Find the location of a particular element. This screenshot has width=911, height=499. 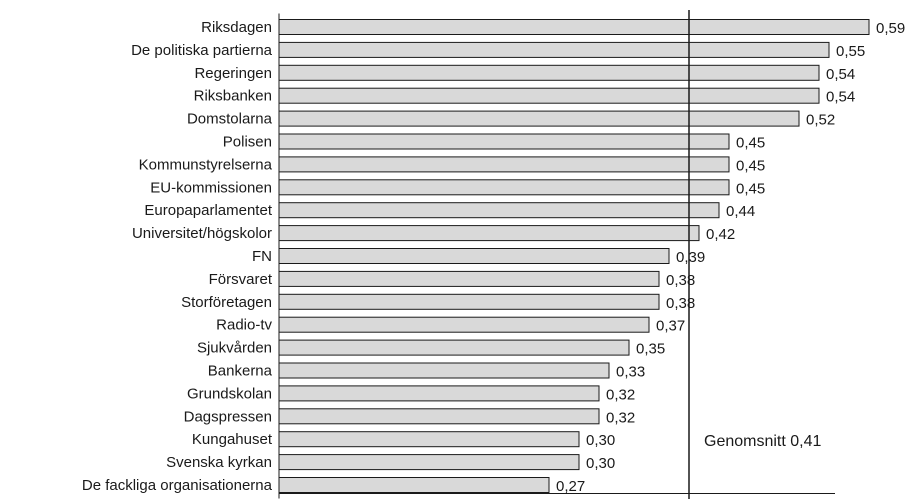

category-label: De fackliga organisationerna is located at coordinates (177, 485).